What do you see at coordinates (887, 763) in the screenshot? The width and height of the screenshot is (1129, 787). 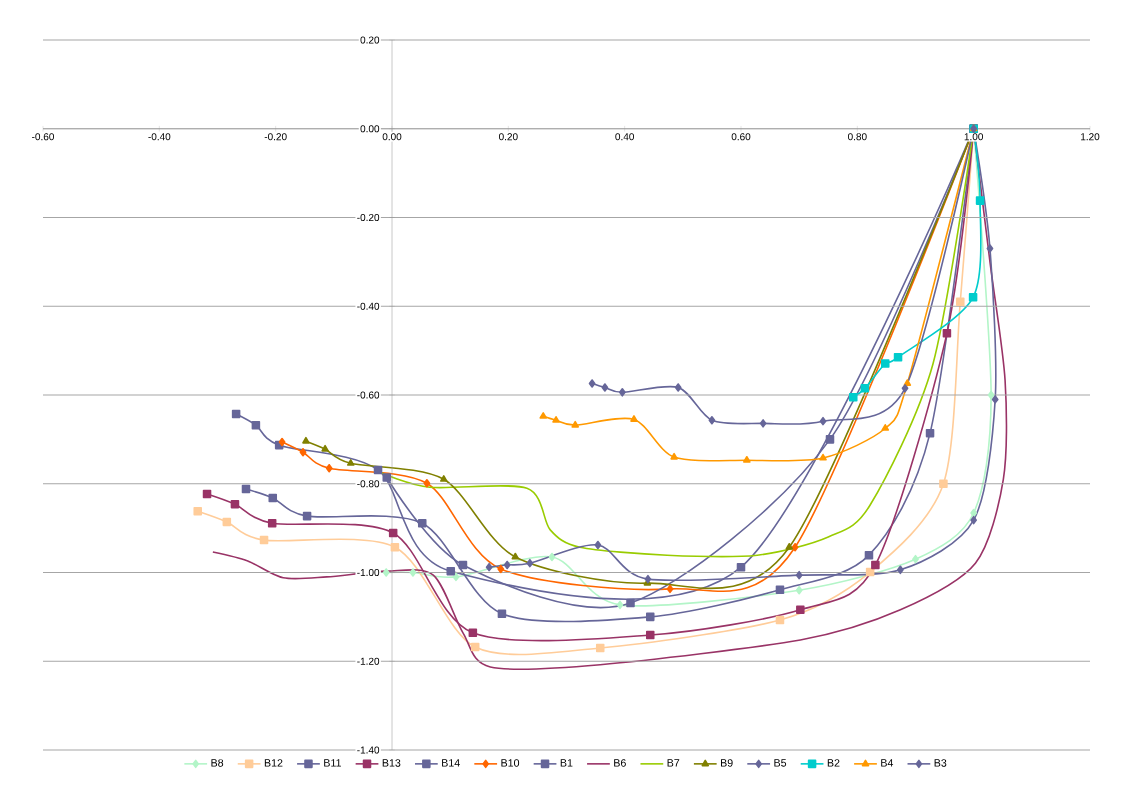 I see `legend-label: B4` at bounding box center [887, 763].